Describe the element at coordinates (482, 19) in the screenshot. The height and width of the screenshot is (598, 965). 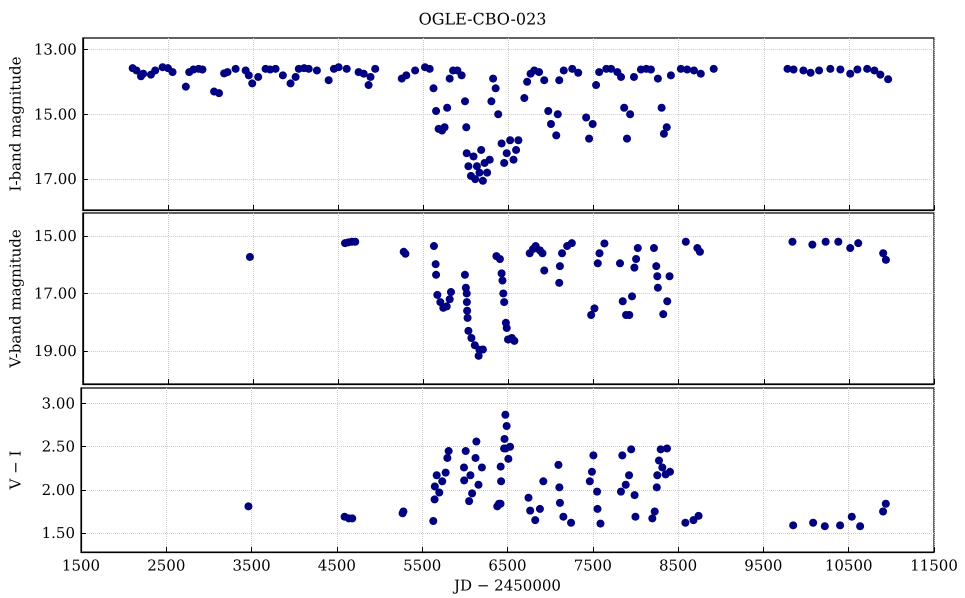
I see `chart-title: OGLE-CBO-023` at that location.